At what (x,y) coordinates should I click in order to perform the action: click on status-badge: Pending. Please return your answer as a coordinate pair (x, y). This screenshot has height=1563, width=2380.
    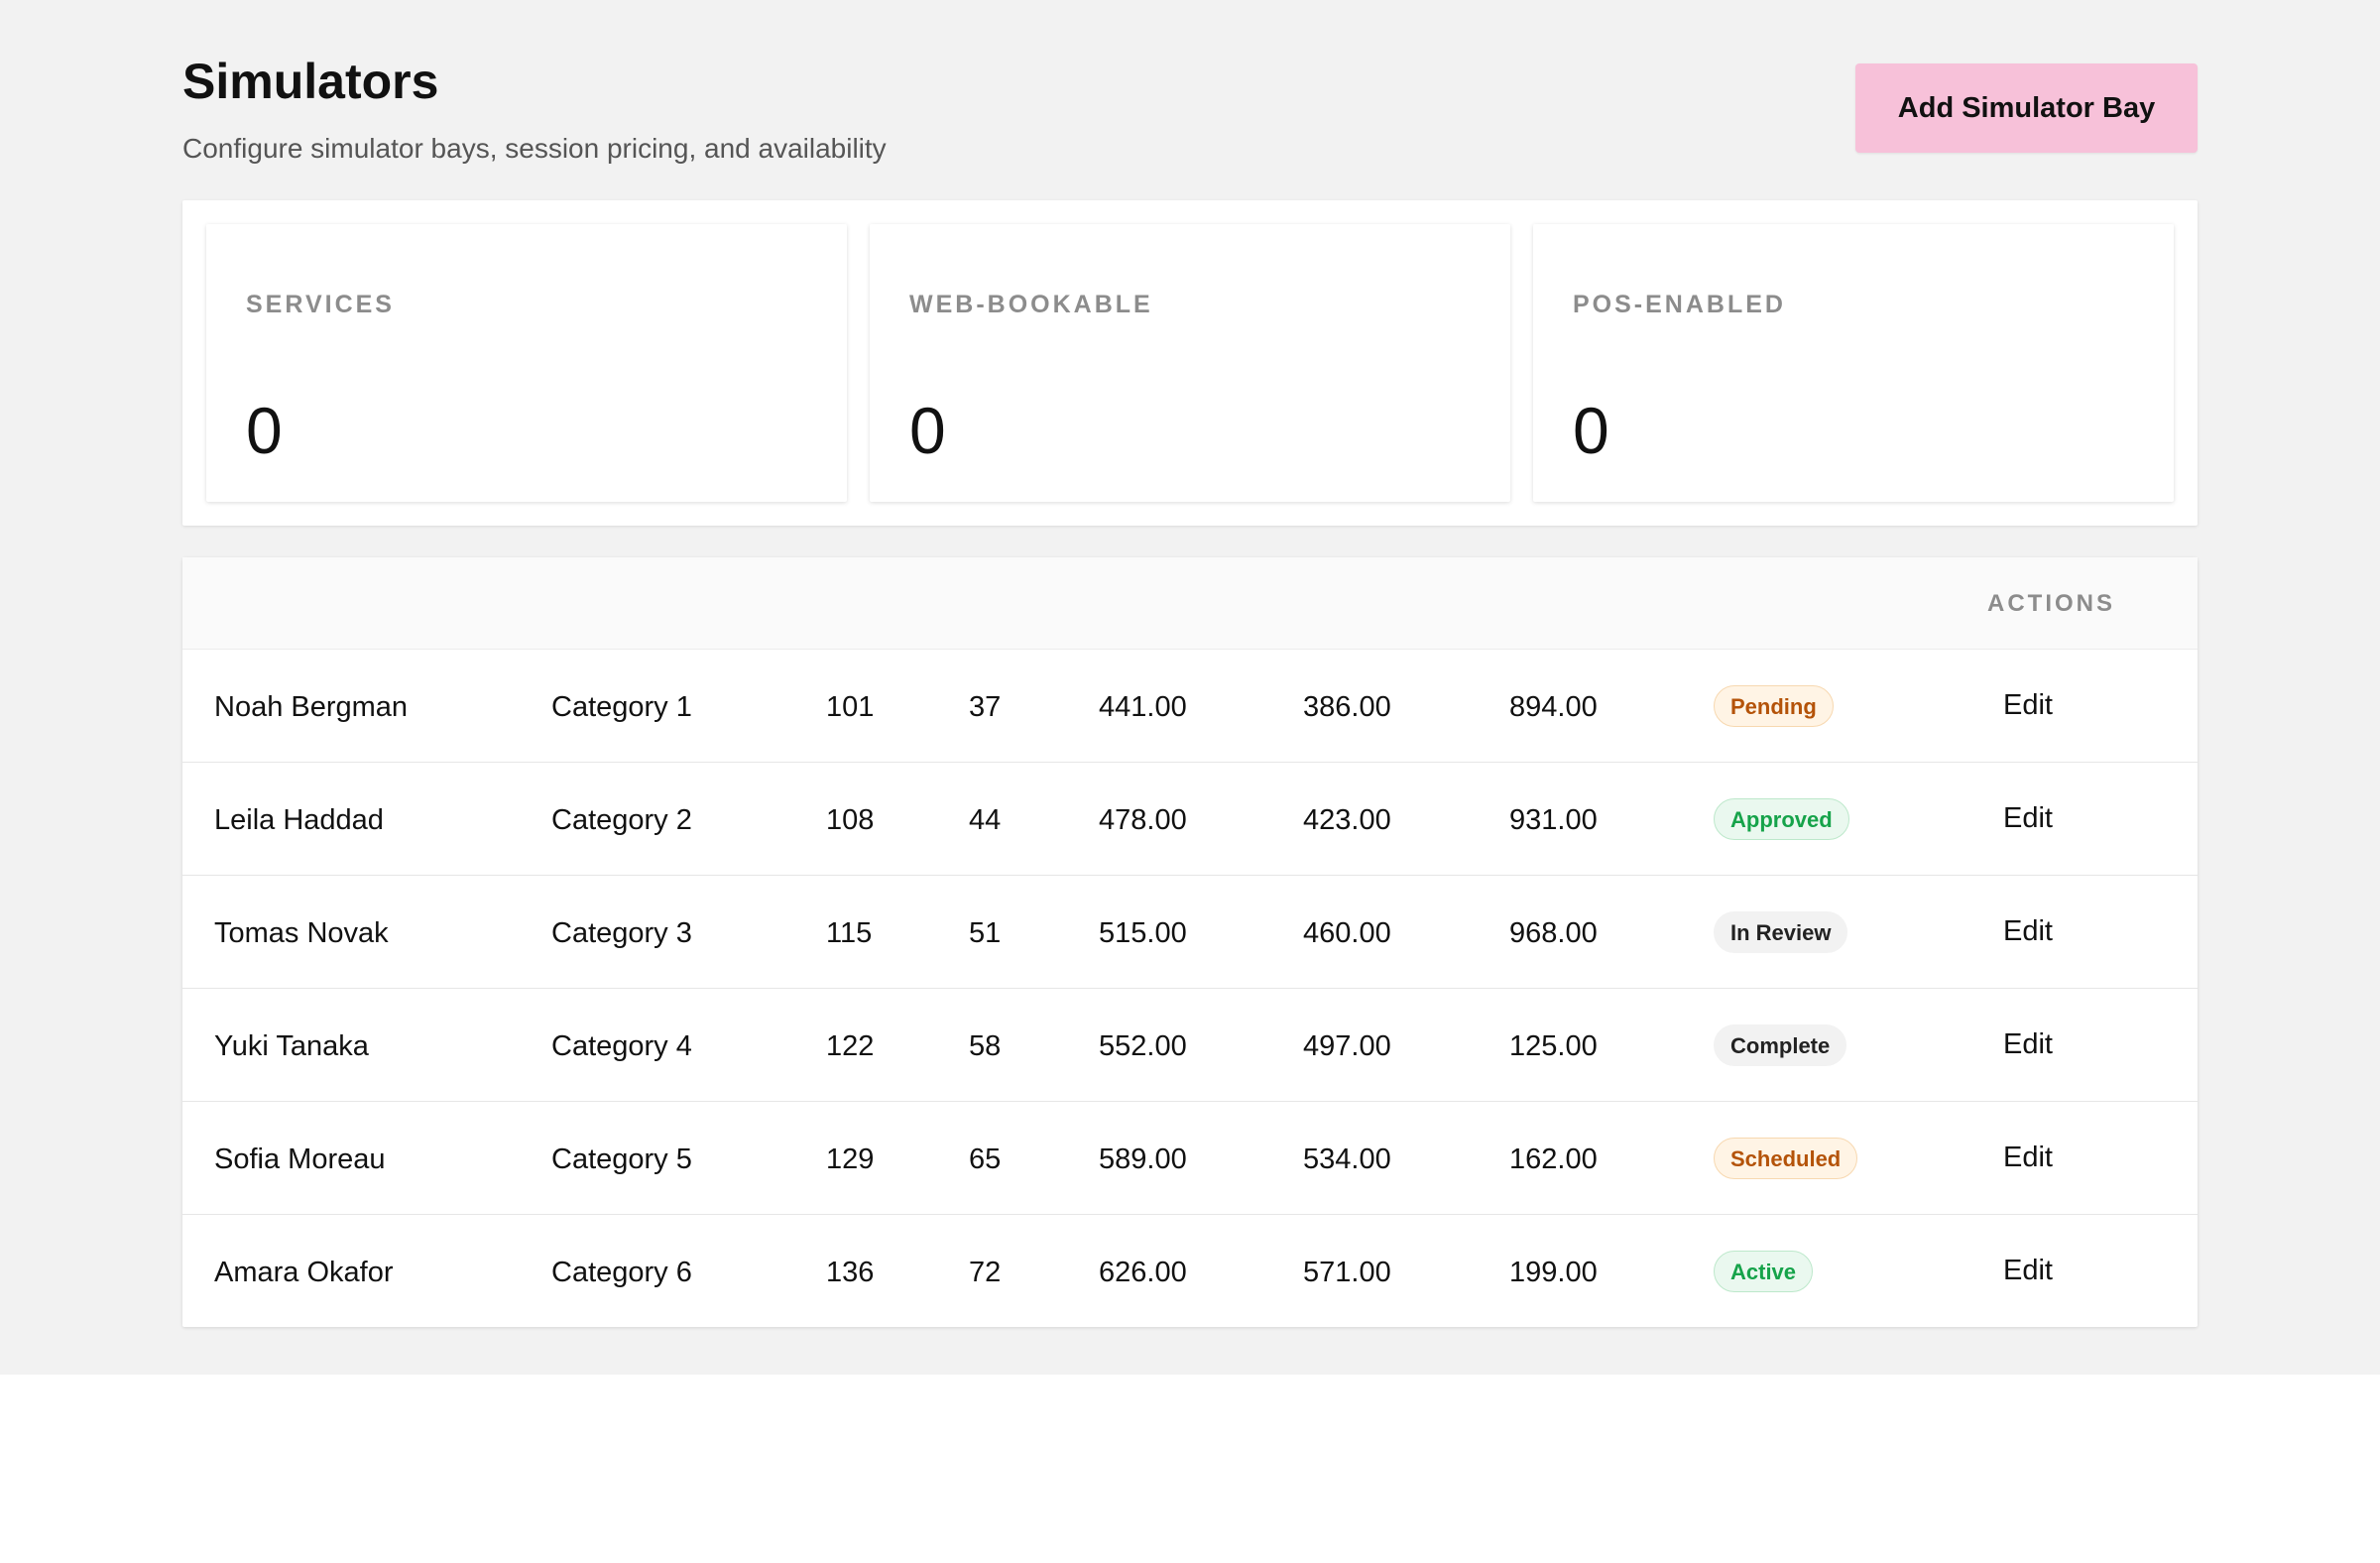
    Looking at the image, I should click on (1774, 706).